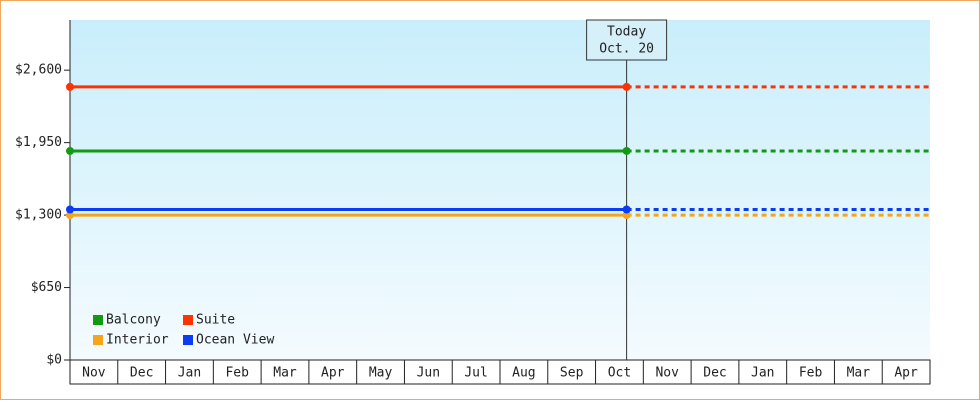 The width and height of the screenshot is (980, 404). I want to click on legend-label: Suite, so click(215, 320).